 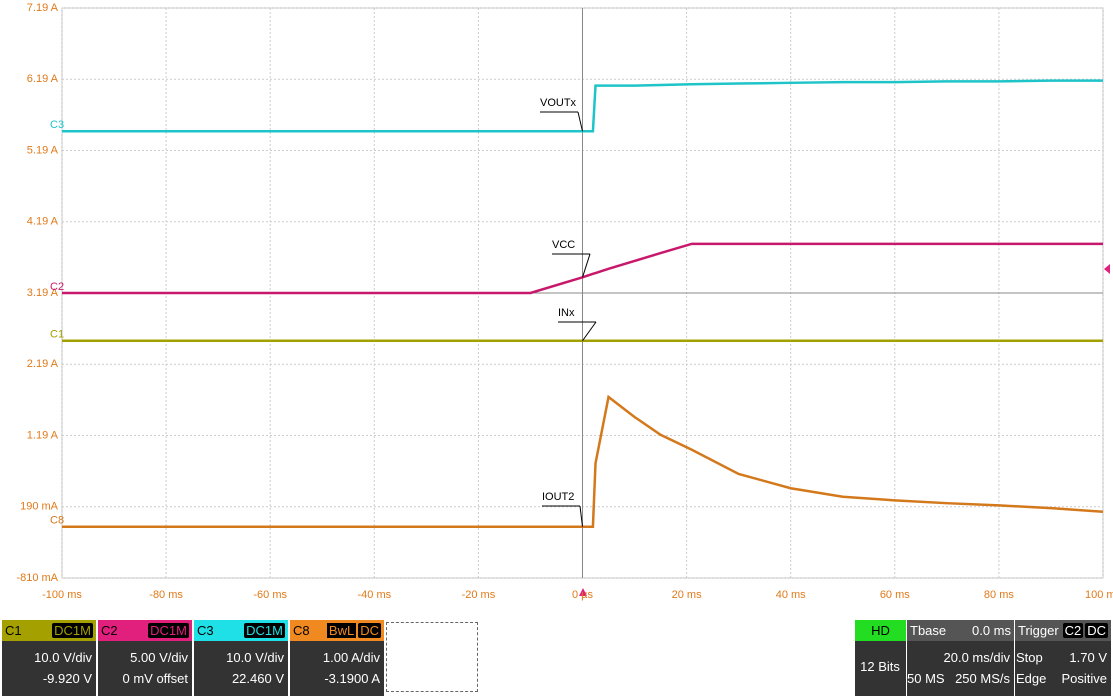 I want to click on y-tick-label: 5.19 A, so click(x=43, y=150).